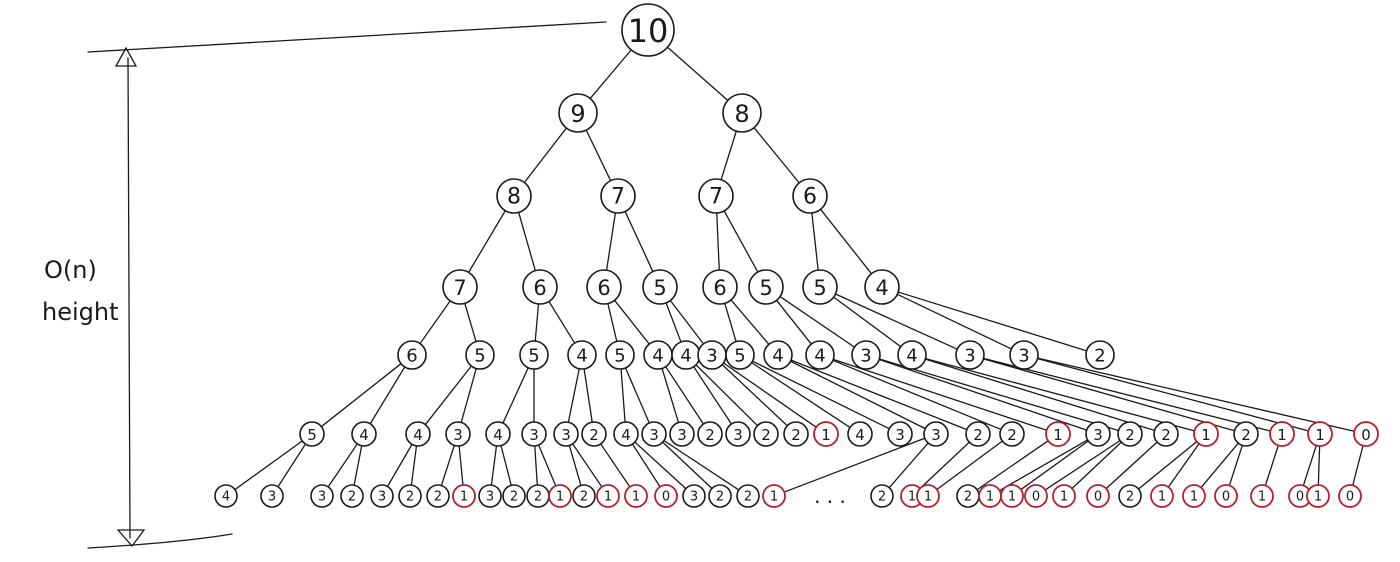 The width and height of the screenshot is (1400, 562). What do you see at coordinates (347, 37) in the screenshot?
I see `top-guide-line` at bounding box center [347, 37].